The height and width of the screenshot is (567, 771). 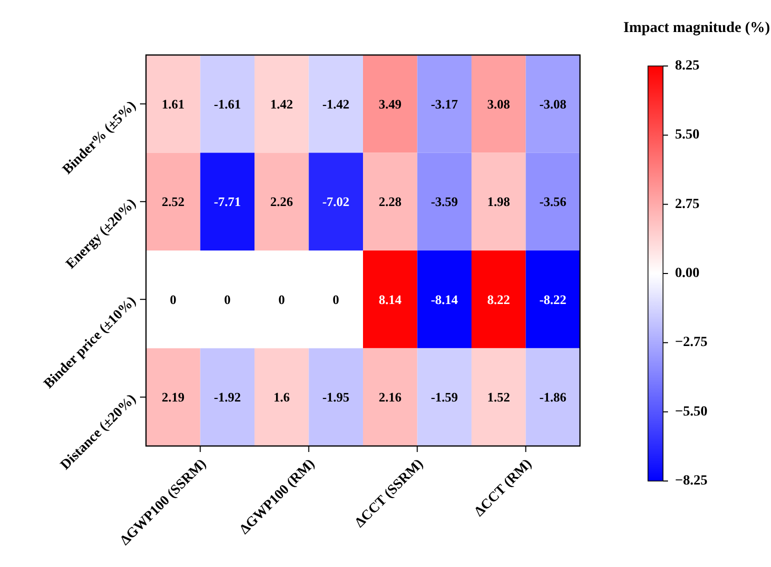 What do you see at coordinates (282, 397) in the screenshot?
I see `data-label: 1.6` at bounding box center [282, 397].